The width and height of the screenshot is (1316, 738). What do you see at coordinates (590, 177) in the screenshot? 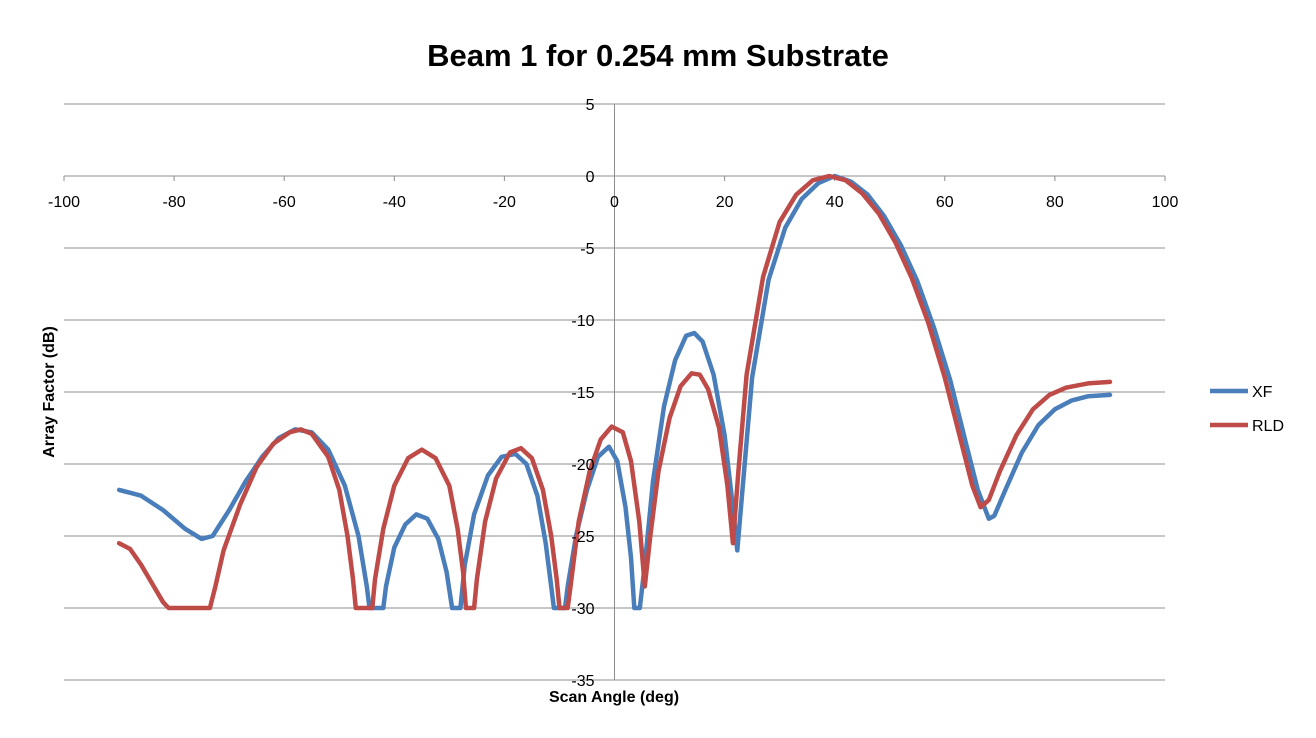
I see `y-tick-label: 0` at bounding box center [590, 177].